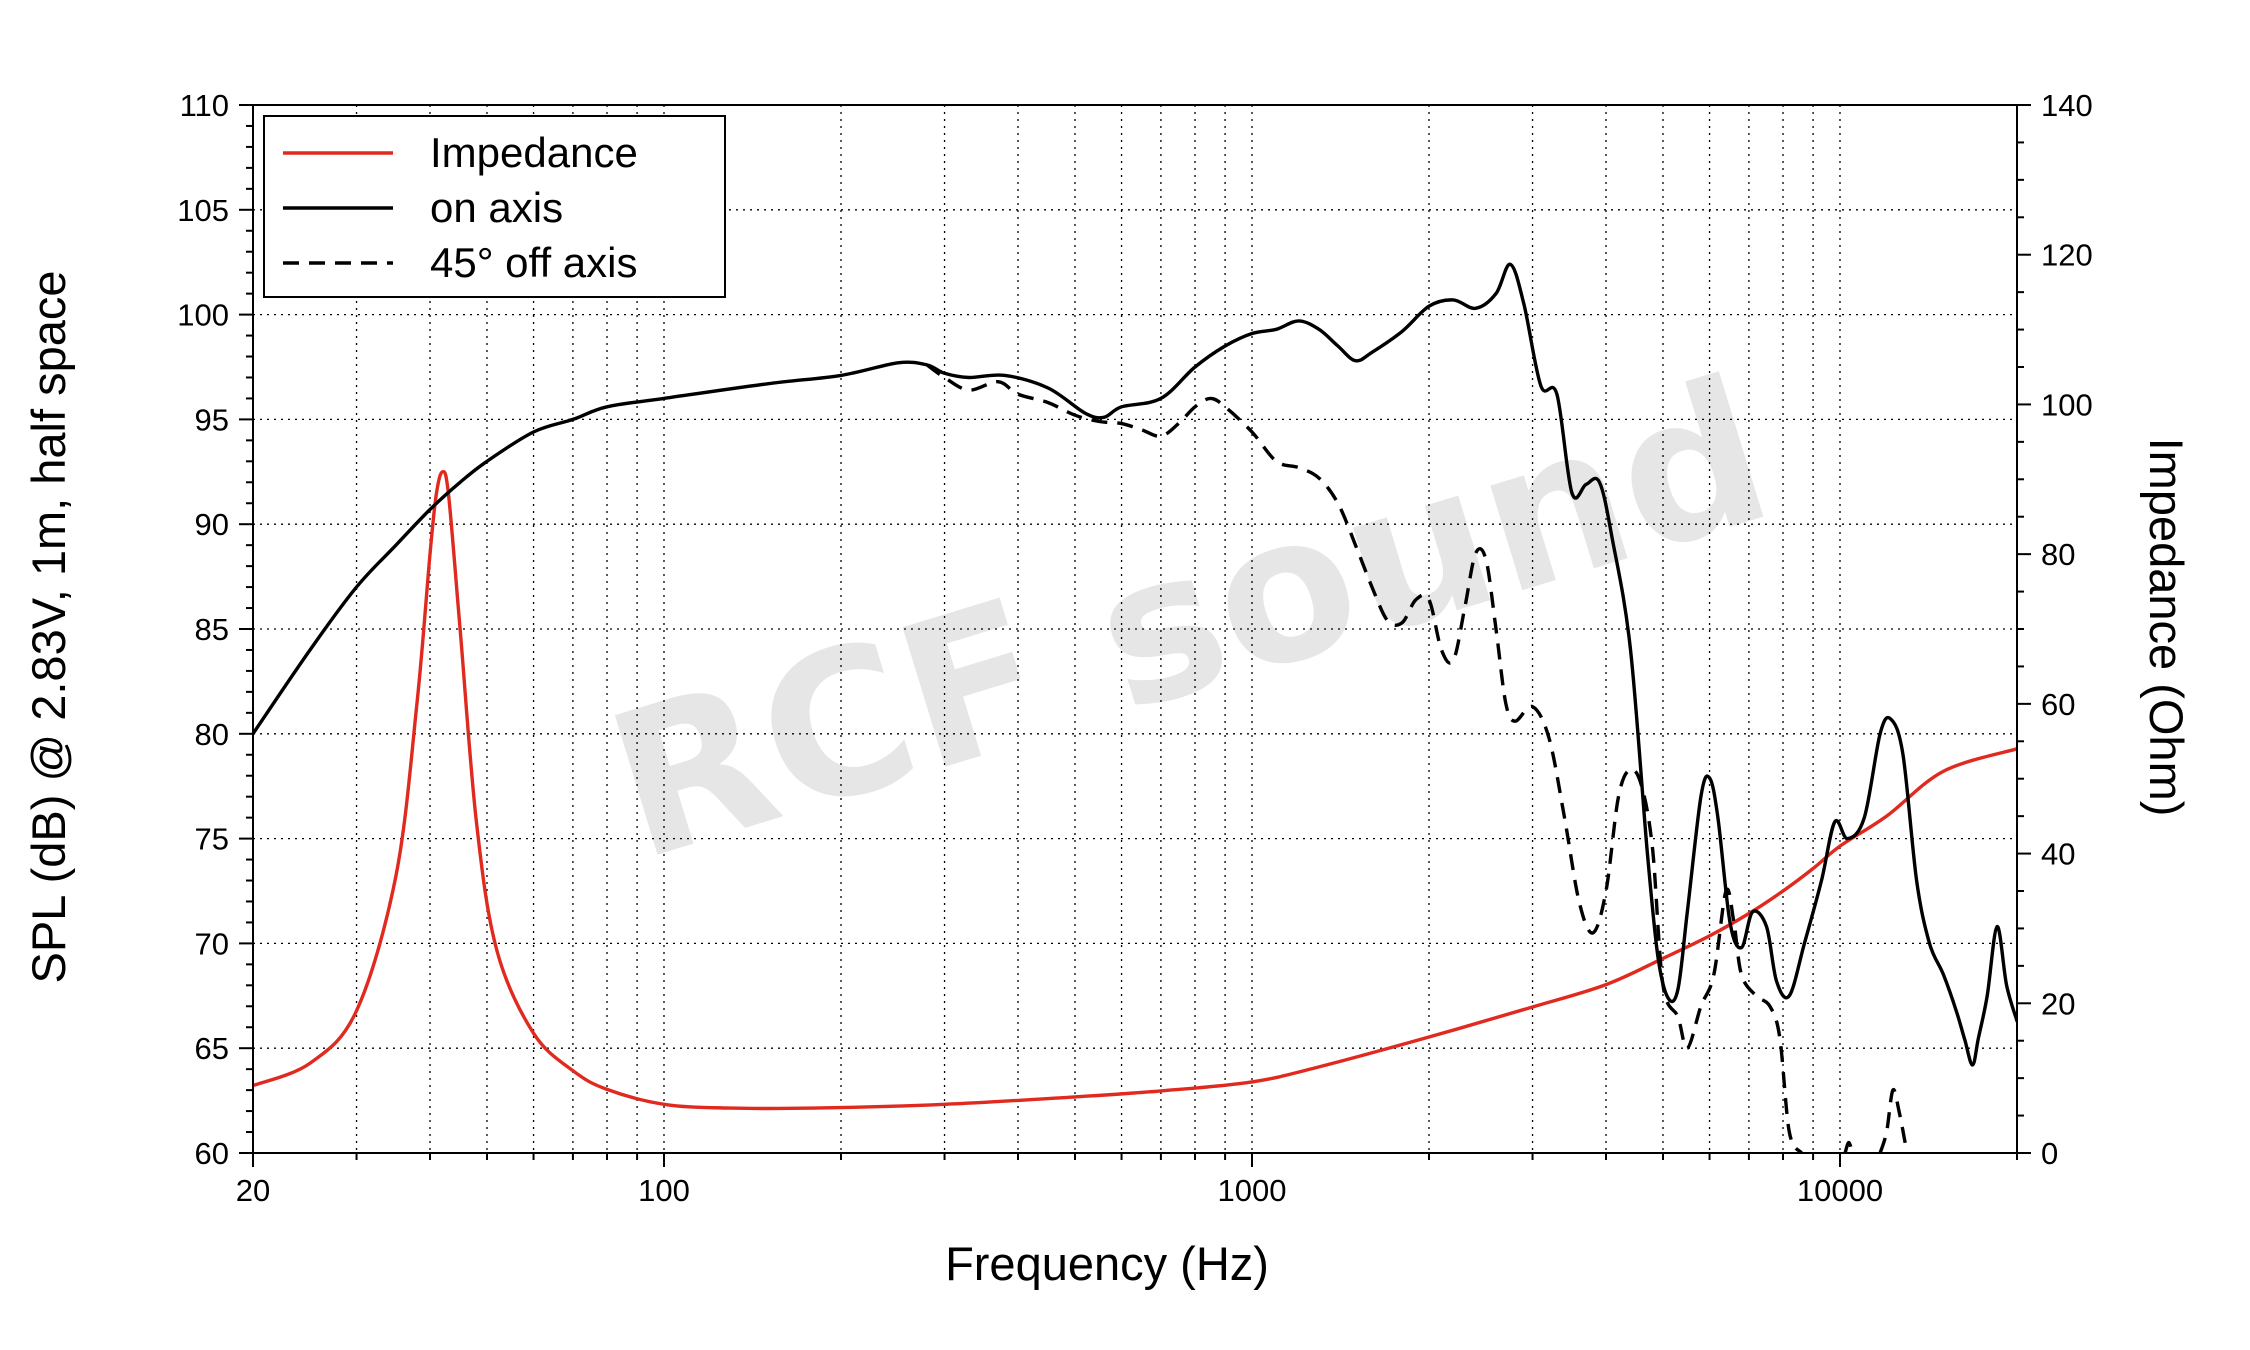  I want to click on y2-tick-label: 140, so click(2067, 105).